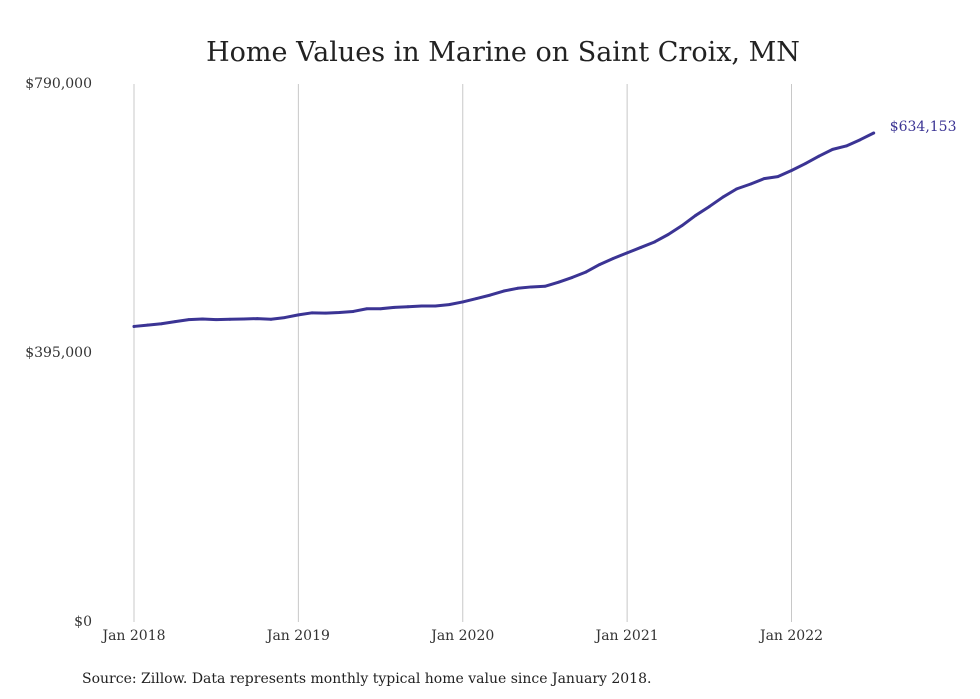 This screenshot has width=980, height=699. Describe the element at coordinates (132, 636) in the screenshot. I see `x-tick-label: Jan 2018` at that location.